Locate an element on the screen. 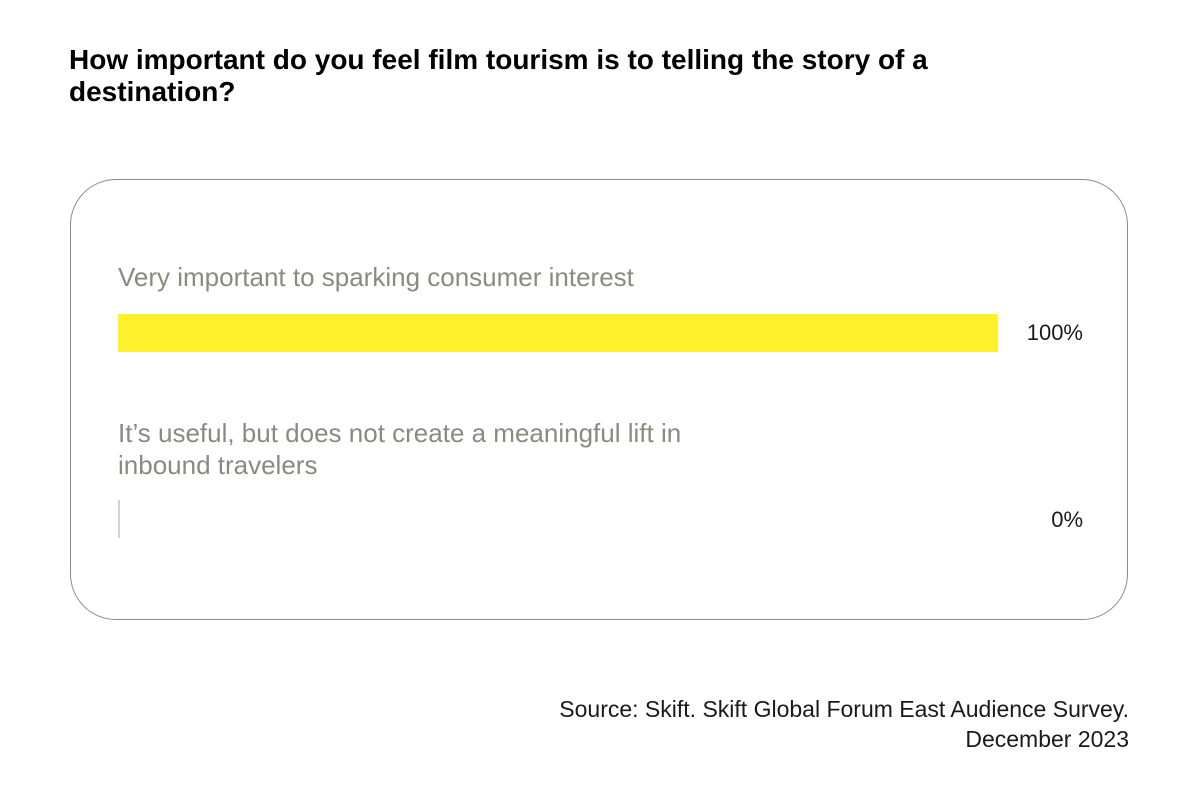 Image resolution: width=1200 pixels, height=800 pixels. source-line-2: December 2023 is located at coordinates (1047, 739).